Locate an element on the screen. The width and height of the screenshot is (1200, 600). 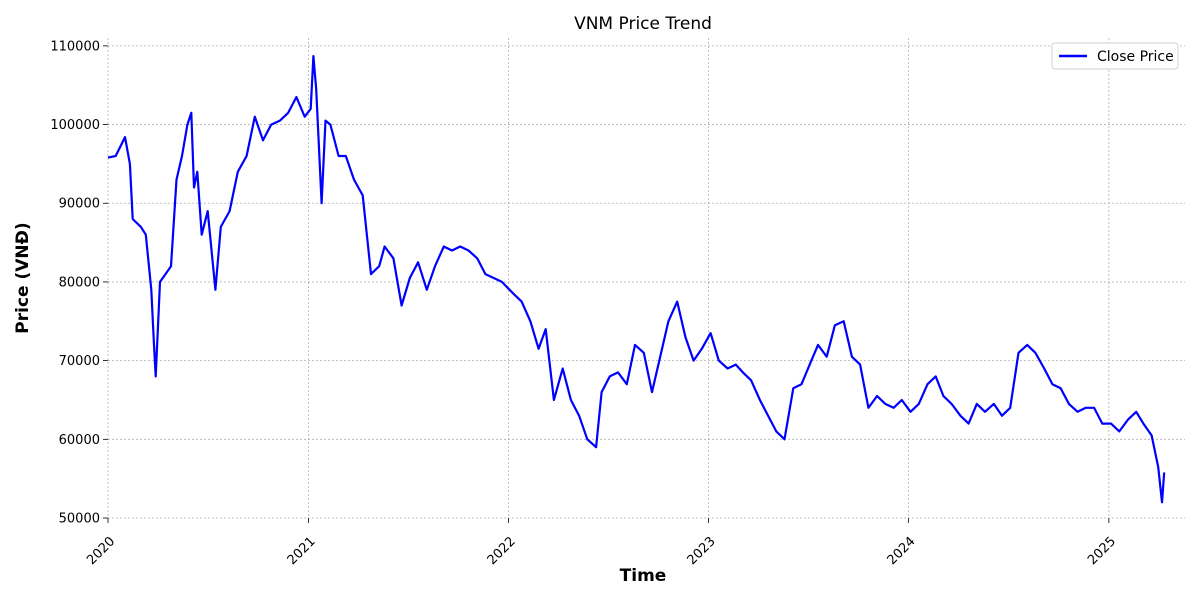
legend-frame is located at coordinates (1115, 56).